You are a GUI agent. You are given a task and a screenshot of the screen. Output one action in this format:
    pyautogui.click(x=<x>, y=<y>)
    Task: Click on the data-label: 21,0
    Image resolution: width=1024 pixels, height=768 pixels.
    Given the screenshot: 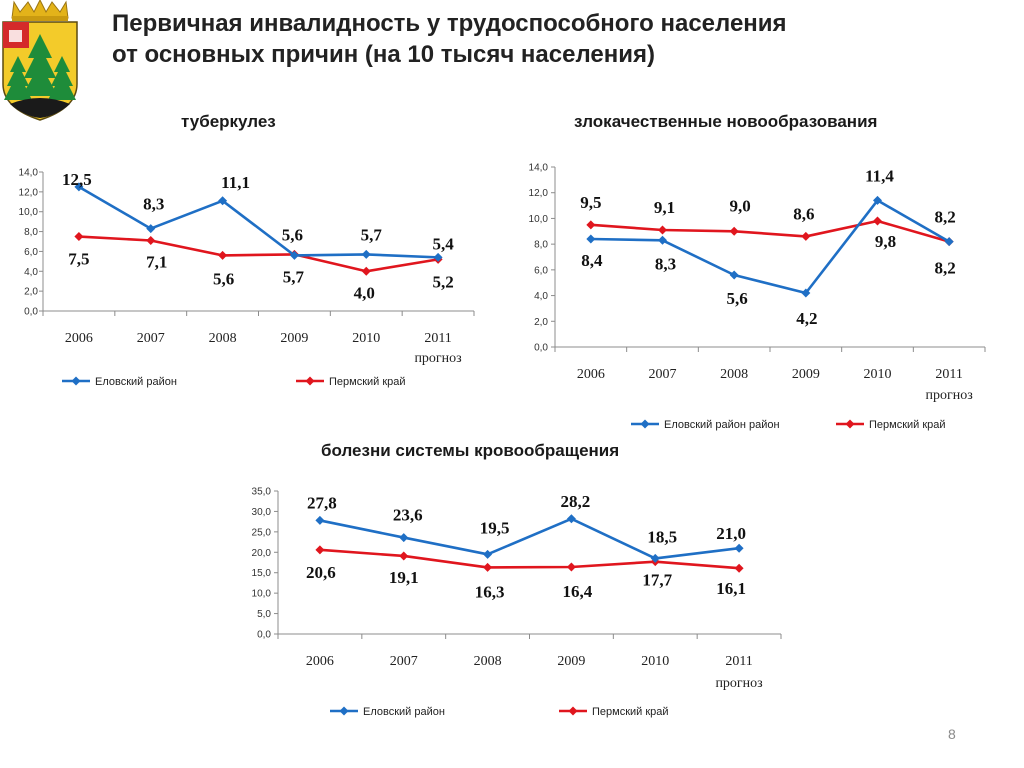 What is the action you would take?
    pyautogui.click(x=731, y=533)
    